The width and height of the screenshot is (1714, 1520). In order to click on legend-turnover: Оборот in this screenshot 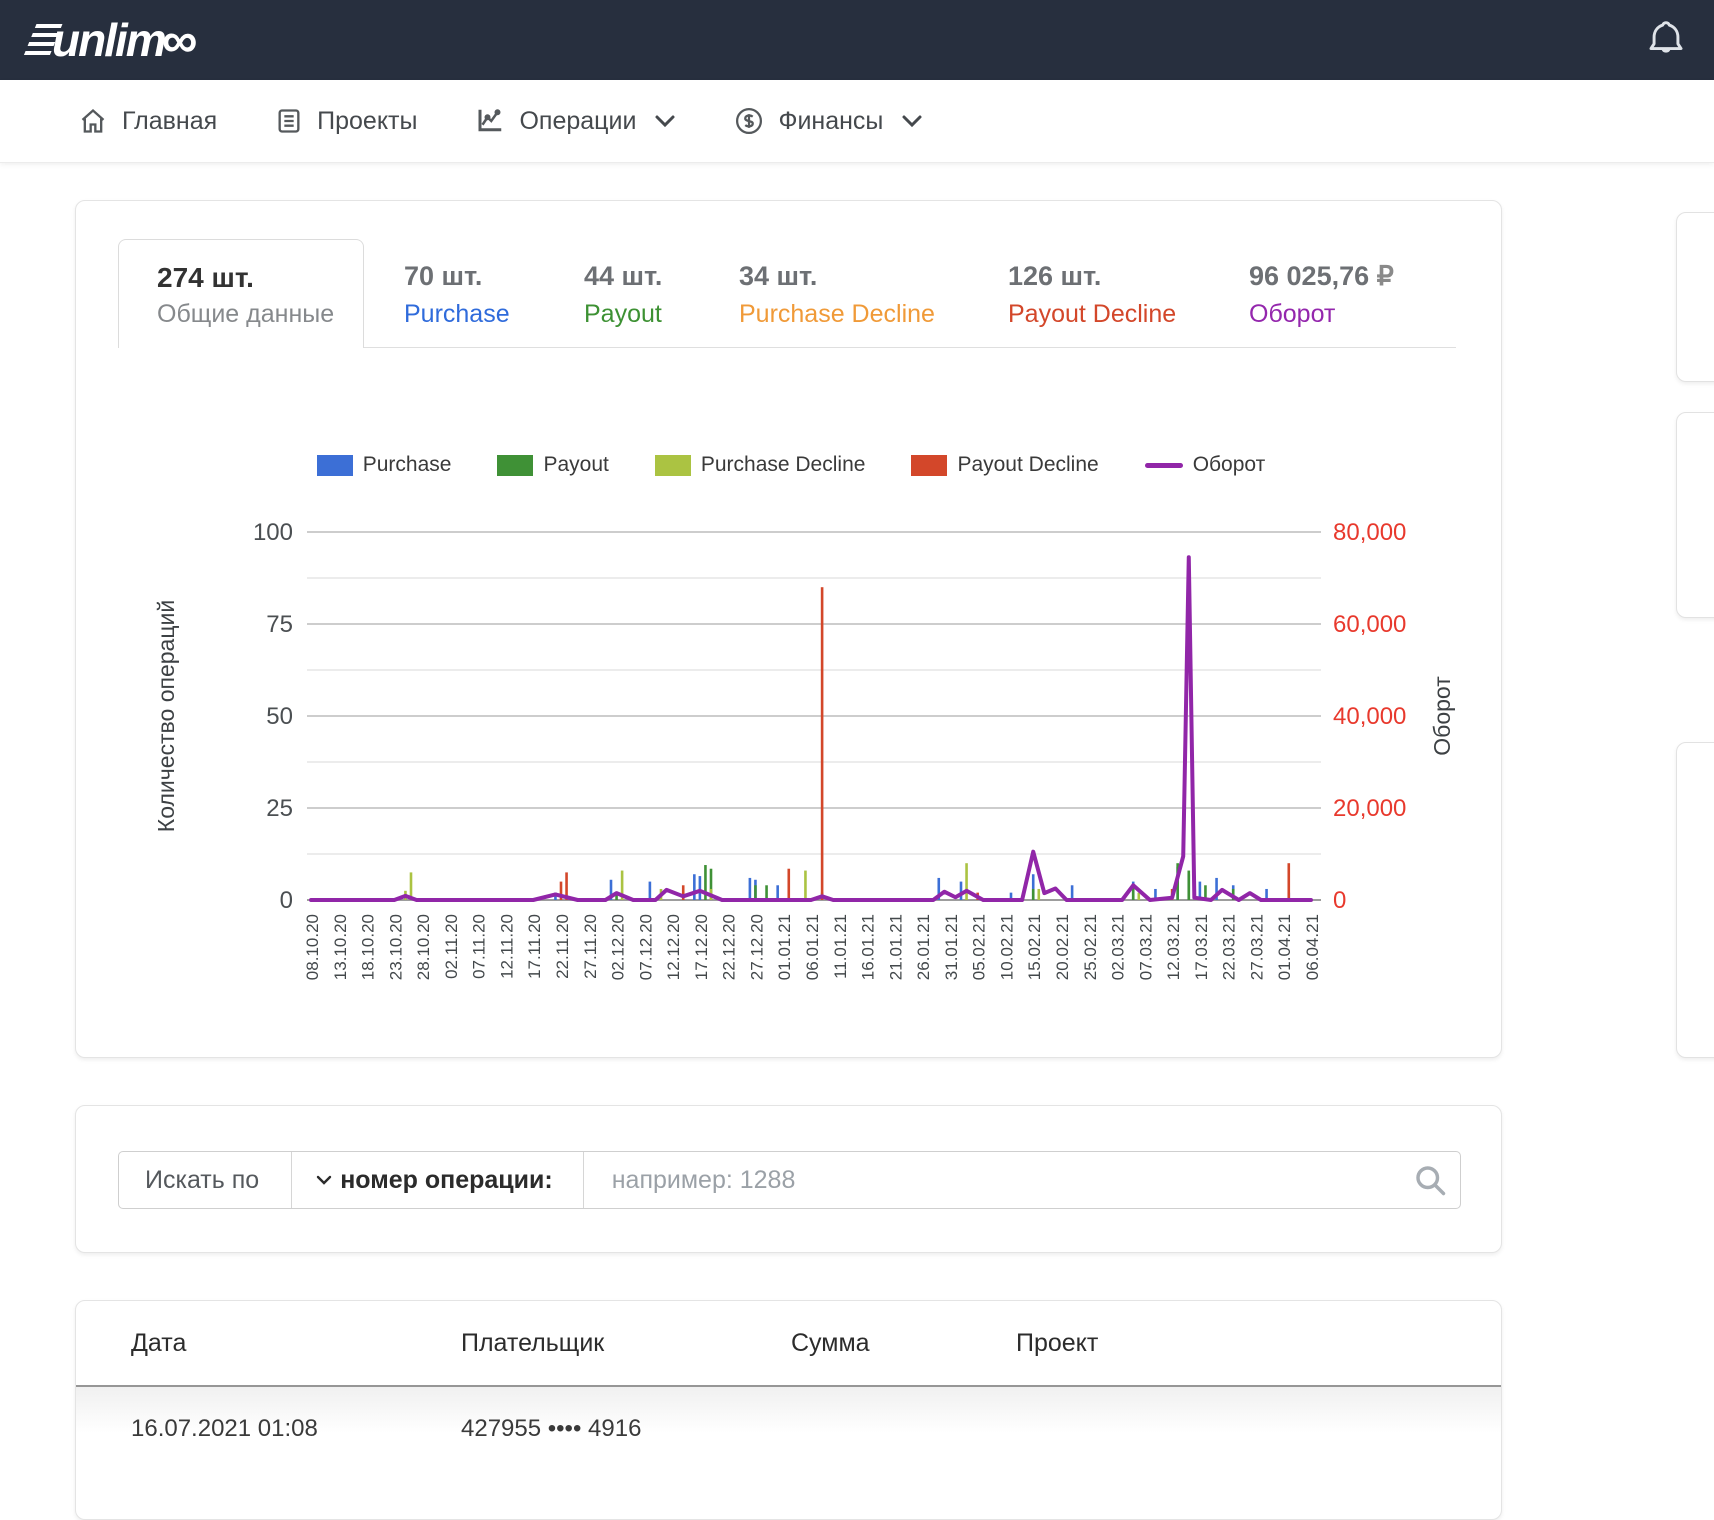, I will do `click(1204, 465)`.